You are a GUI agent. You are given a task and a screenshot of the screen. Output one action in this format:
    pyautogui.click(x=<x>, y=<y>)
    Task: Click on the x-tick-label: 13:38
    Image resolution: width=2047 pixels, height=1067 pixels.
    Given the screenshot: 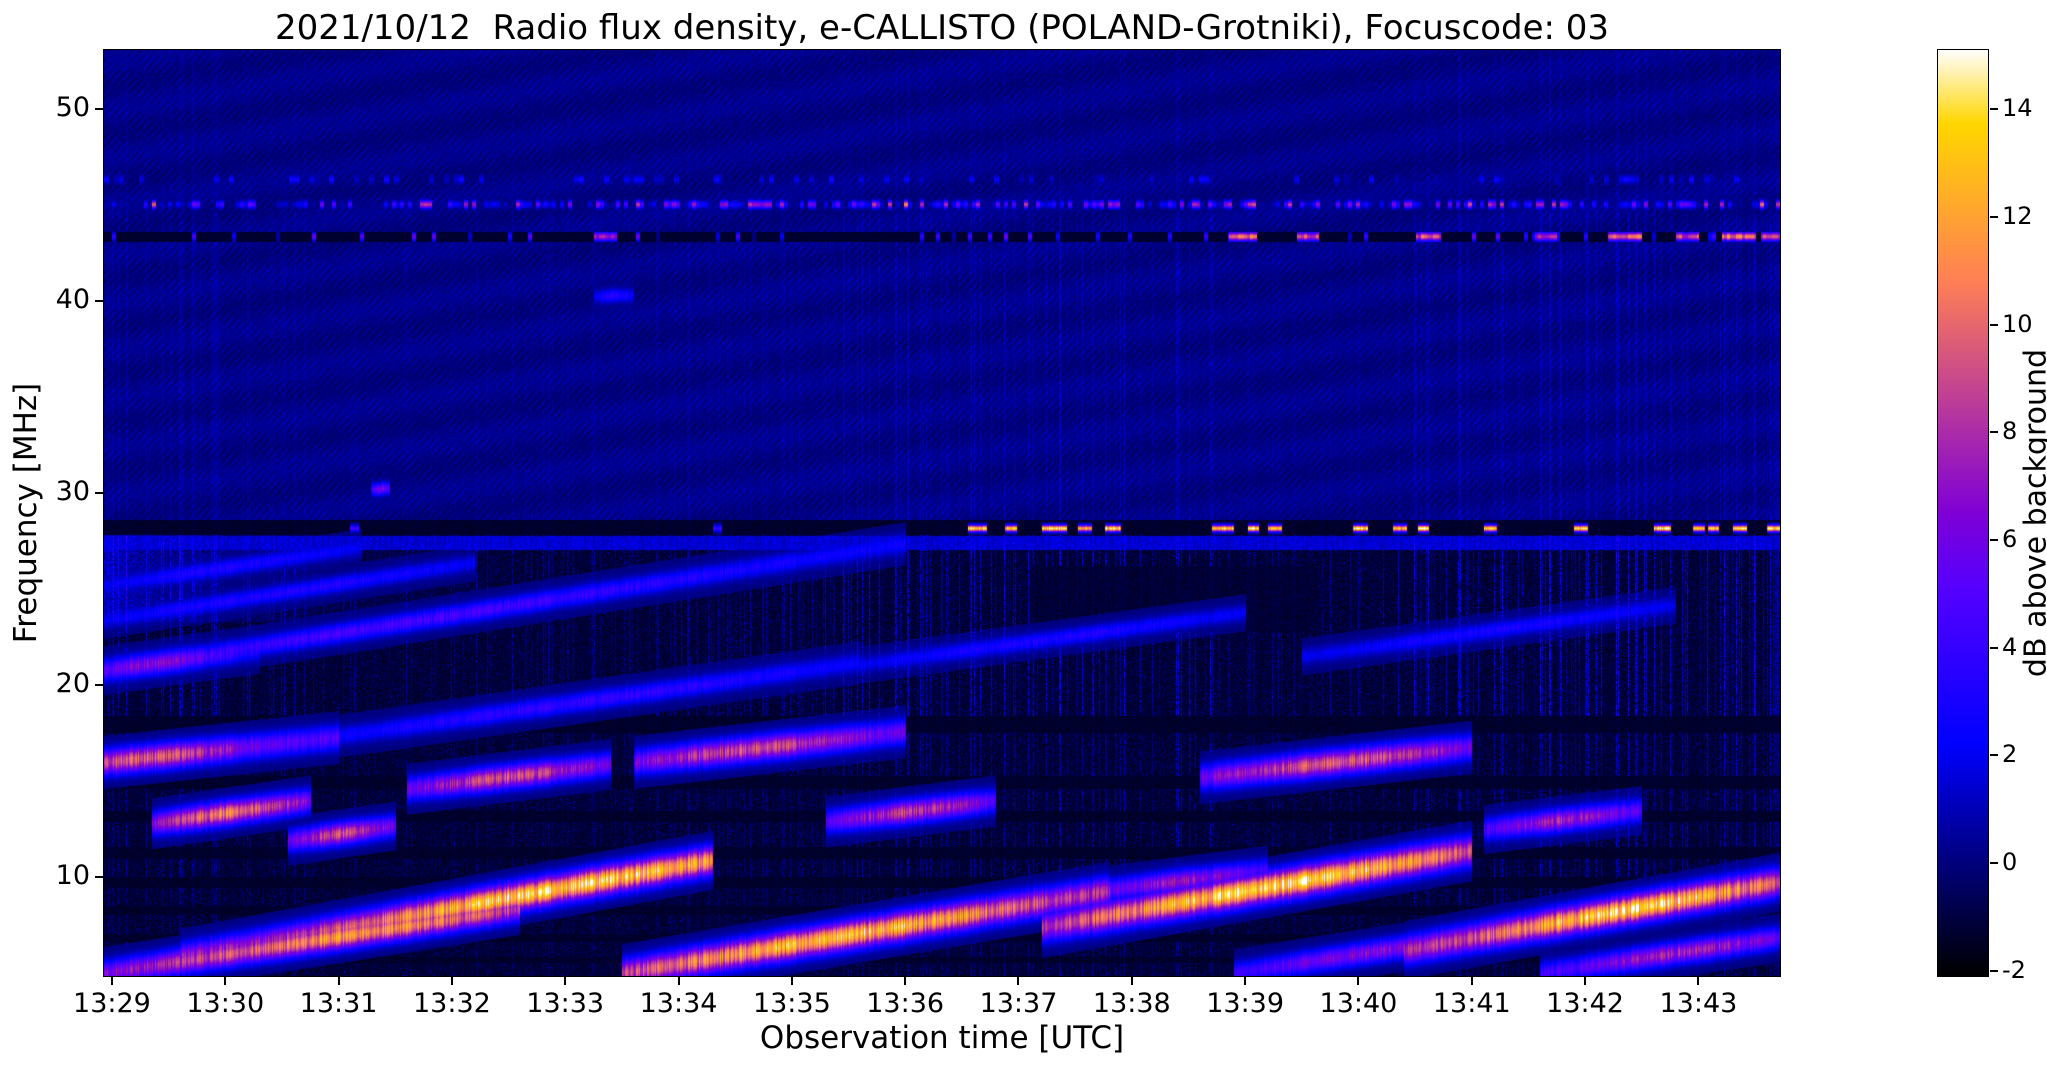 What is the action you would take?
    pyautogui.click(x=1131, y=1003)
    